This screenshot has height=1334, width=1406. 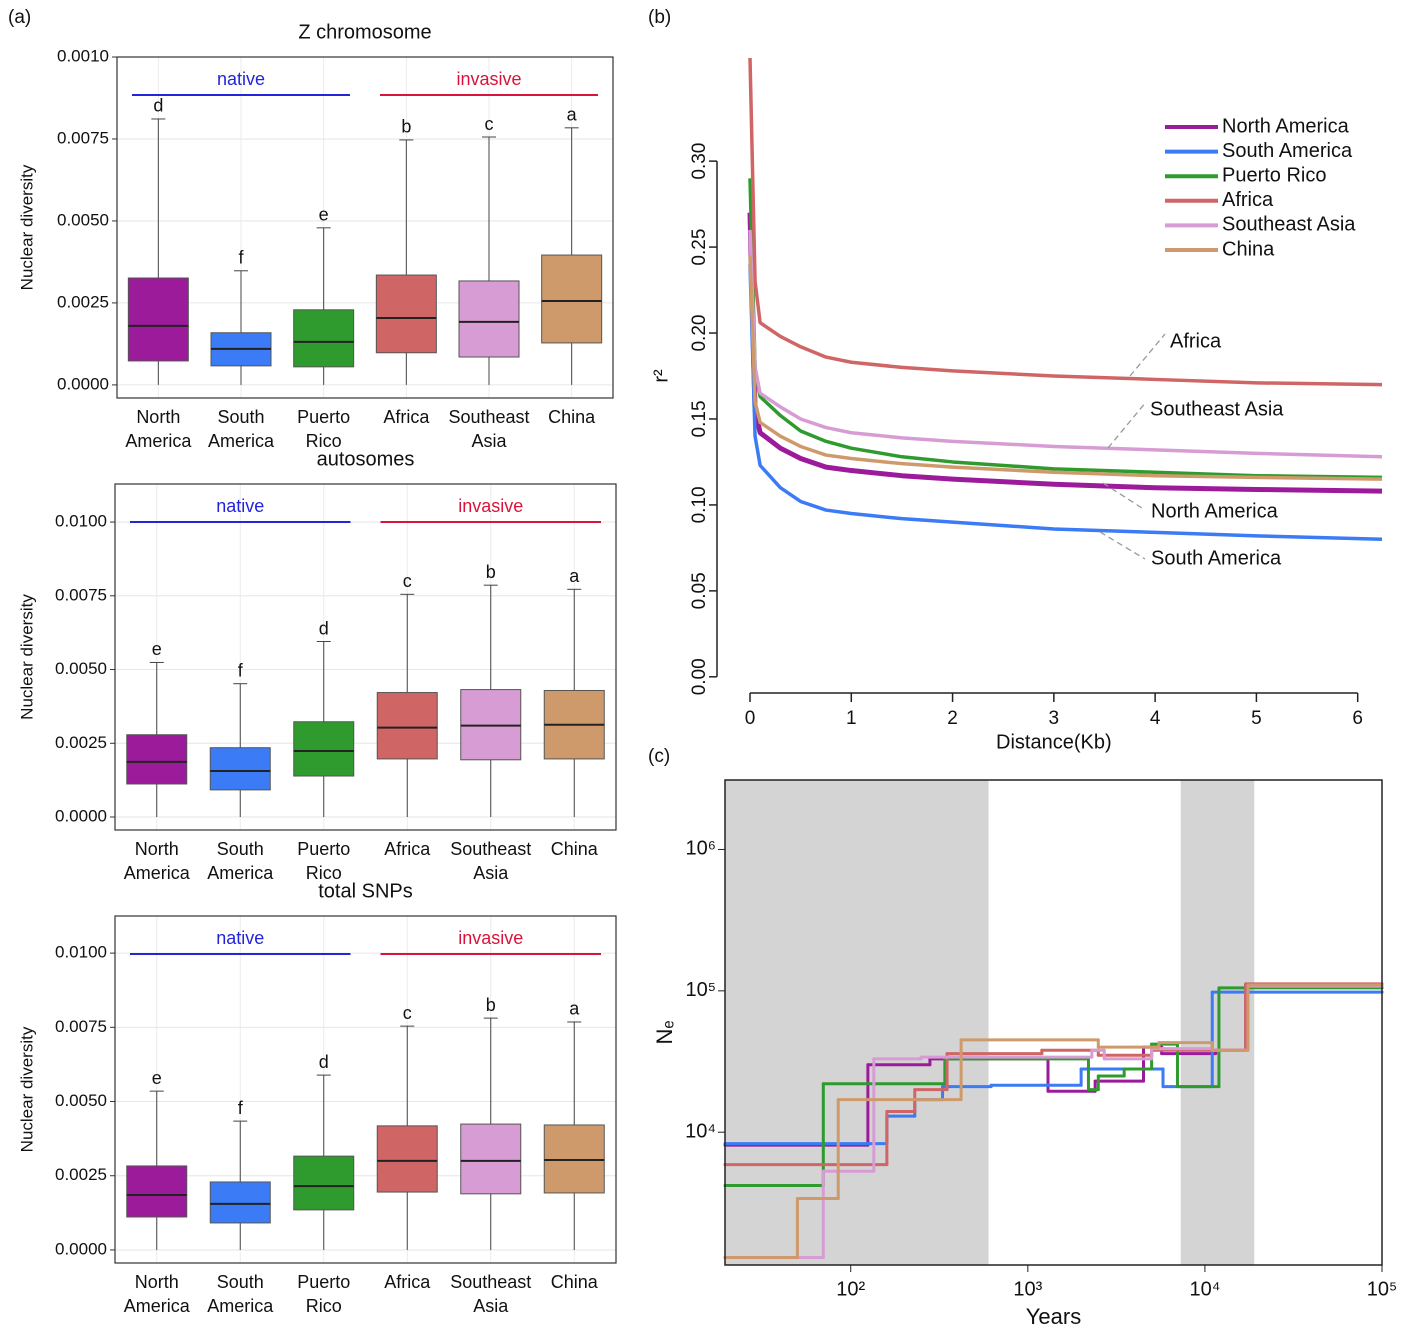 What do you see at coordinates (699, 333) in the screenshot?
I see `y-tick-label: 0.20` at bounding box center [699, 333].